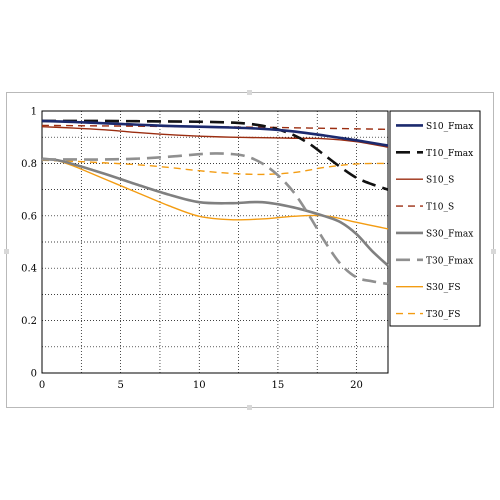  Describe the element at coordinates (449, 127) in the screenshot. I see `legend-label: S10_Fmax` at that location.